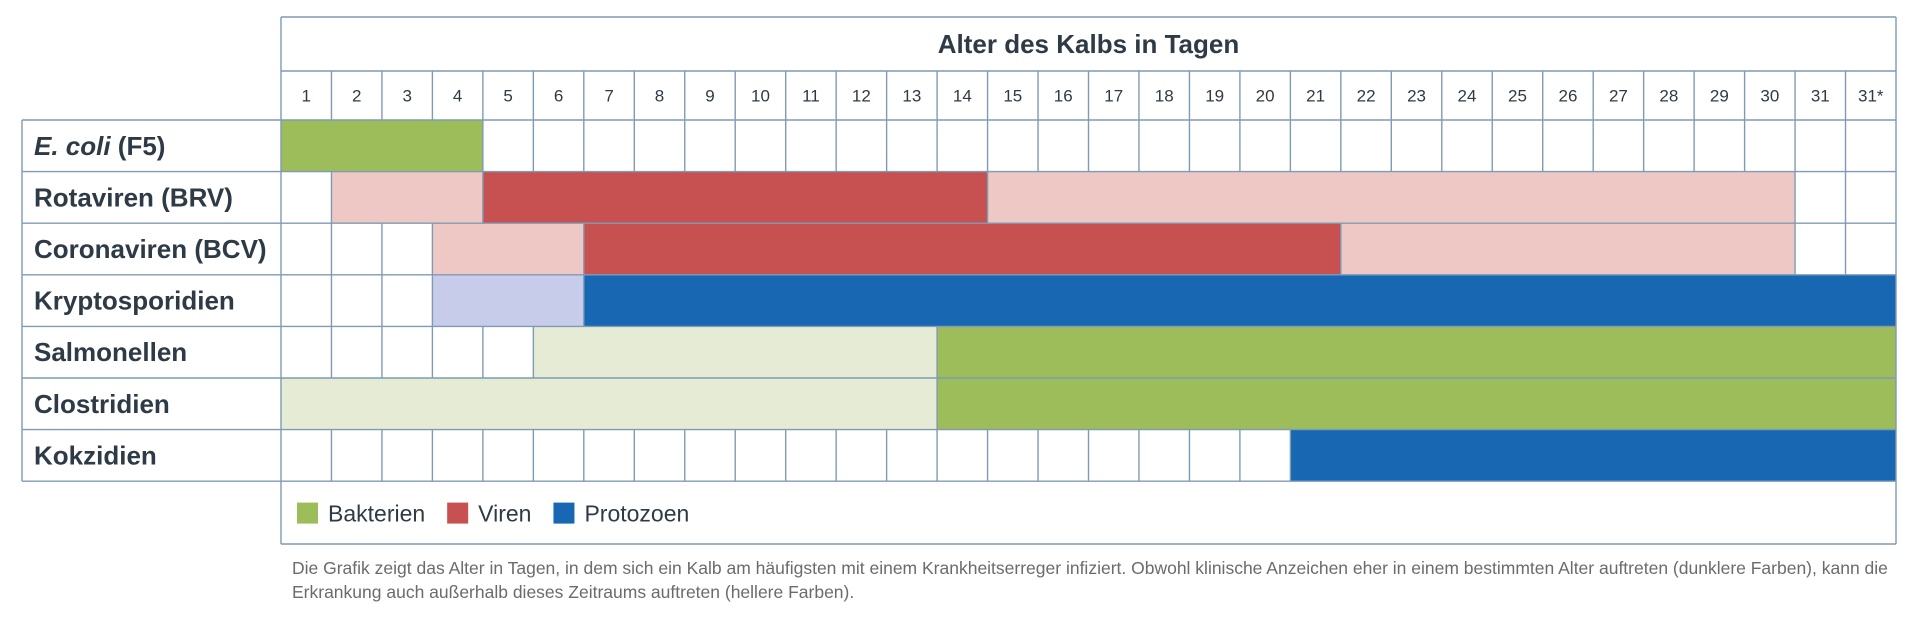 Image resolution: width=1920 pixels, height=632 pixels. I want to click on chart-title: Alter des Kalbs in Tagen, so click(1088, 44).